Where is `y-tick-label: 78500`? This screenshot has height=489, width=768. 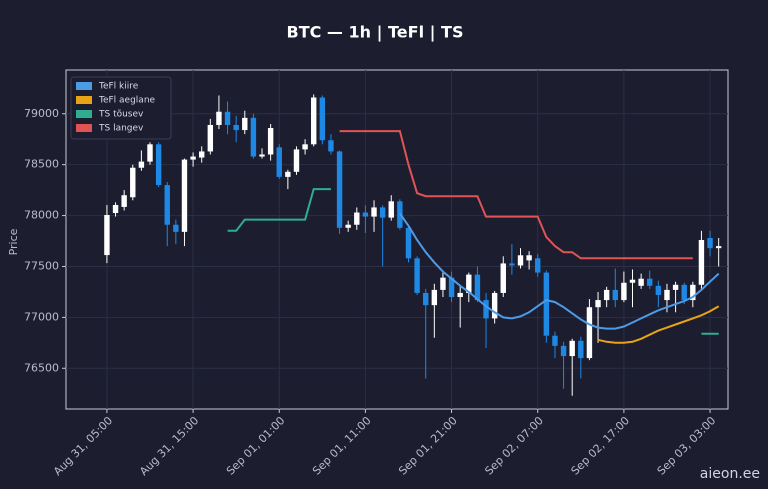
y-tick-label: 78500 is located at coordinates (41, 164).